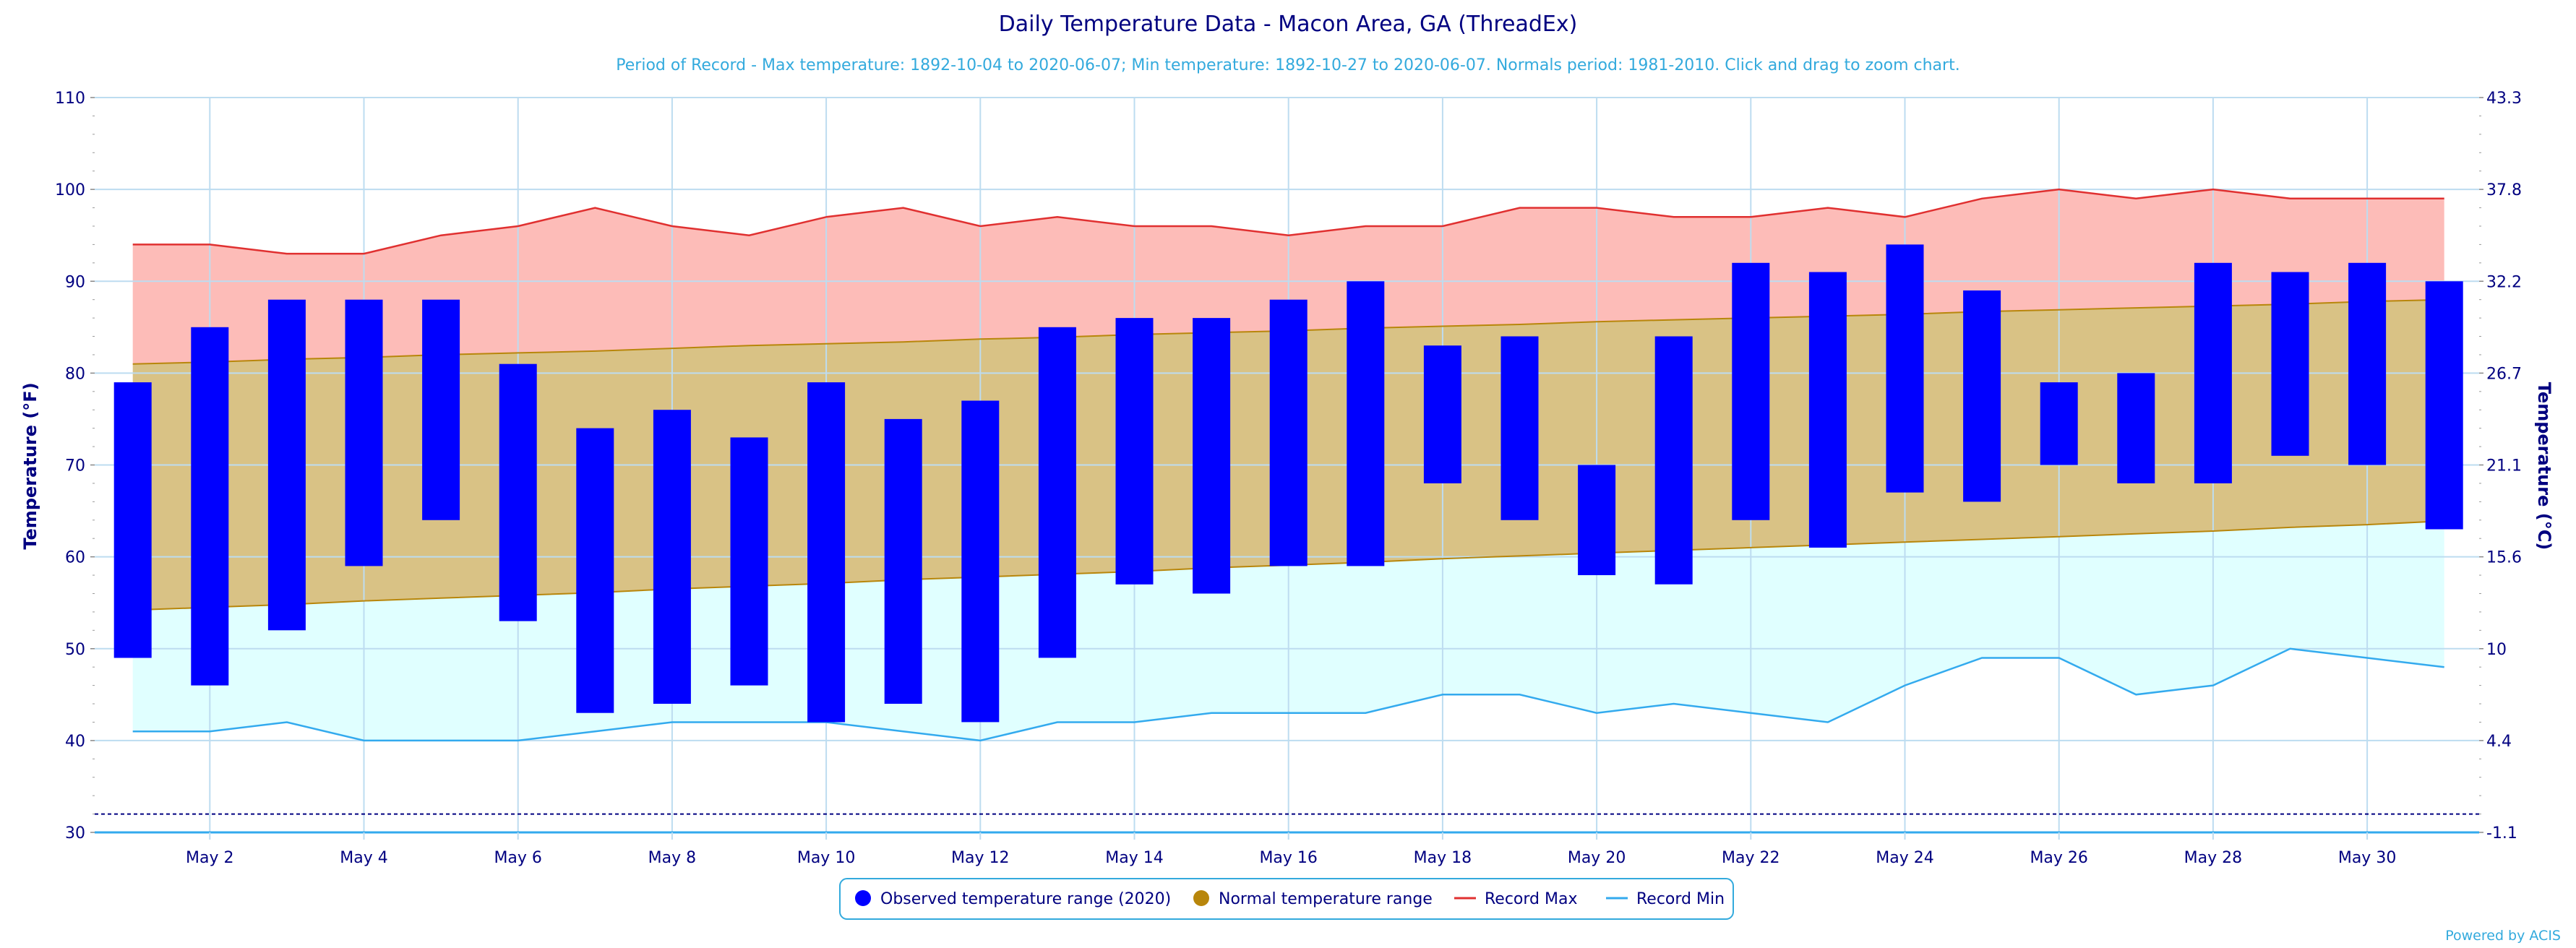  I want to click on x-tick-label: May 30, so click(2367, 858).